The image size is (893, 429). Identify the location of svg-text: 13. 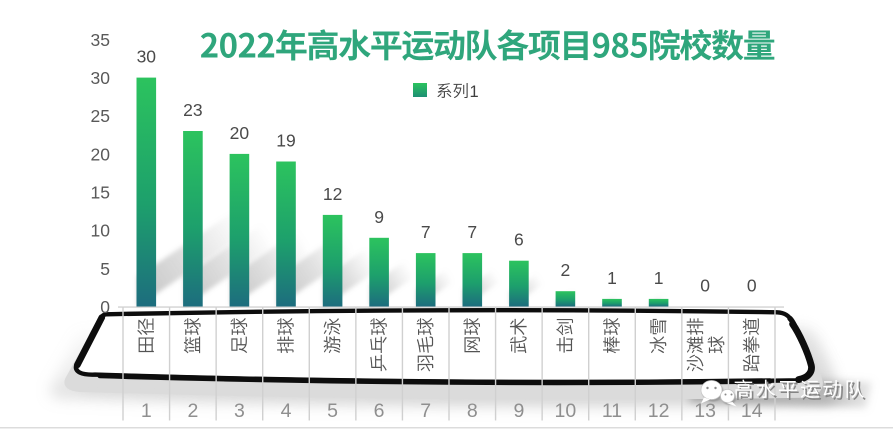
(705, 411).